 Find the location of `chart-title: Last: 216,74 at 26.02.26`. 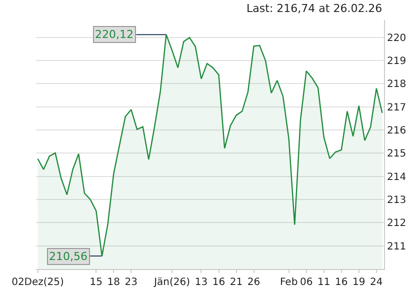

chart-title: Last: 216,74 at 26.02.26 is located at coordinates (314, 9).